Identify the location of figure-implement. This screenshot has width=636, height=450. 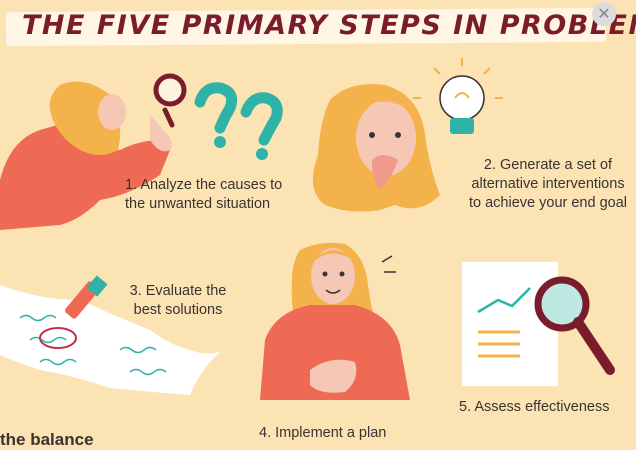
(335, 321).